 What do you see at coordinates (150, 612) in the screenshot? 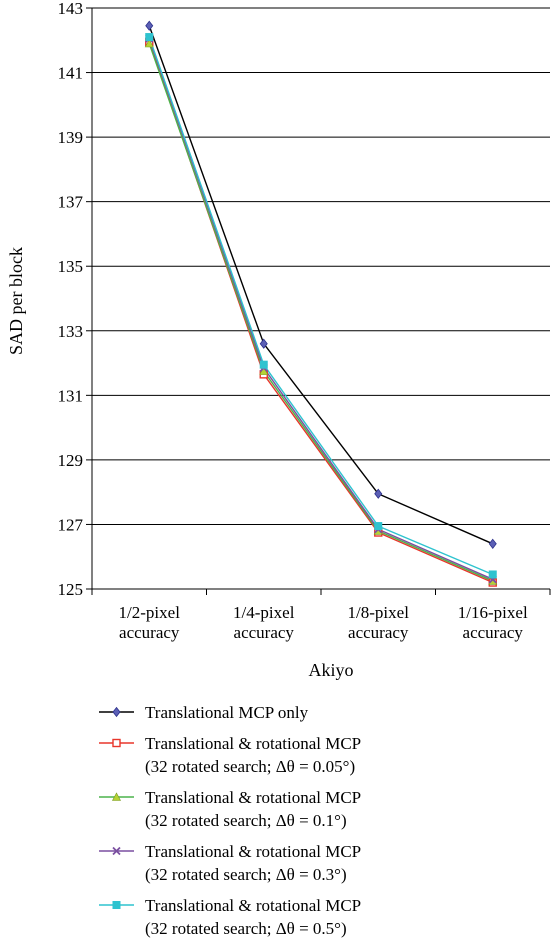
I see `x-tick-label-line: 1/2-pixel` at bounding box center [150, 612].